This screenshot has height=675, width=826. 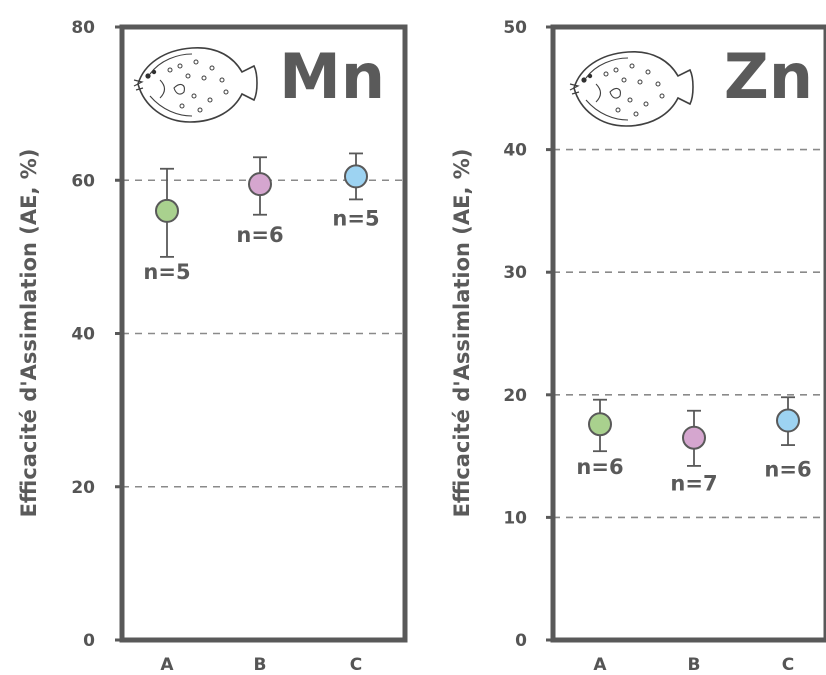 What do you see at coordinates (515, 273) in the screenshot?
I see `y-tick-label: 30` at bounding box center [515, 273].